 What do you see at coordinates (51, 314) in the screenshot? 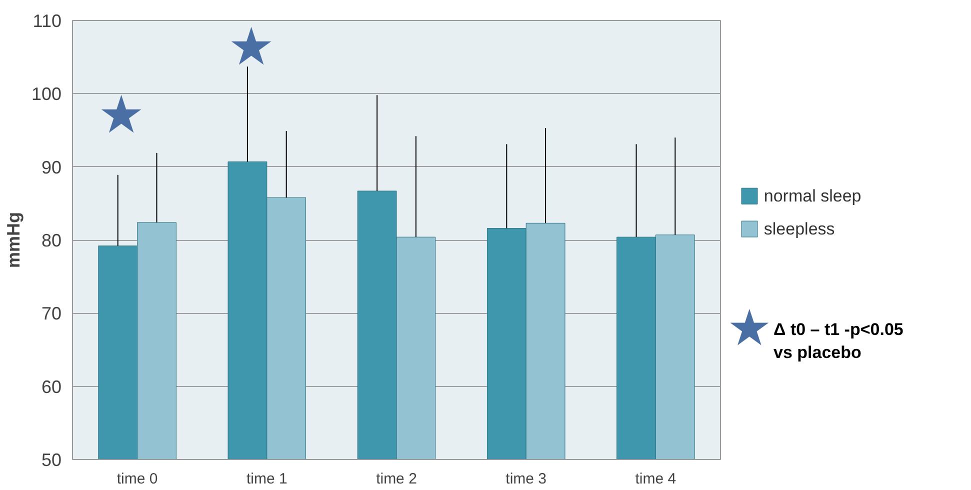
I see `y-tick-label: 70` at bounding box center [51, 314].